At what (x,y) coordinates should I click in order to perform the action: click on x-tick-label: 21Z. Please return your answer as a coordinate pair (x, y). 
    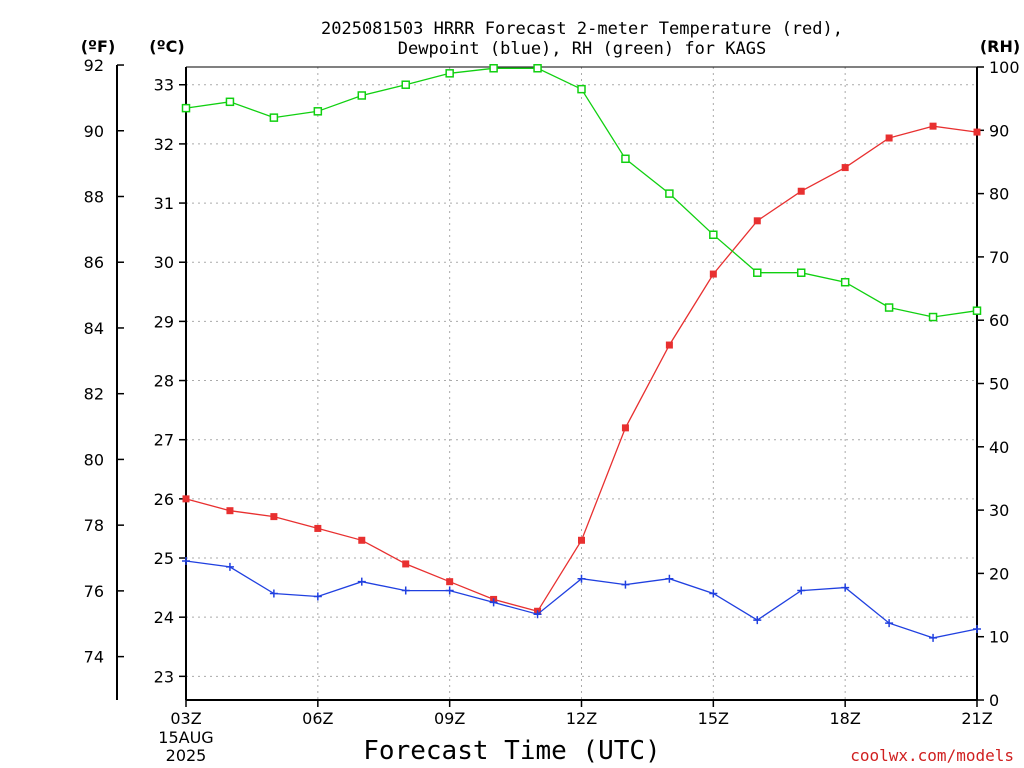
    Looking at the image, I should click on (976, 718).